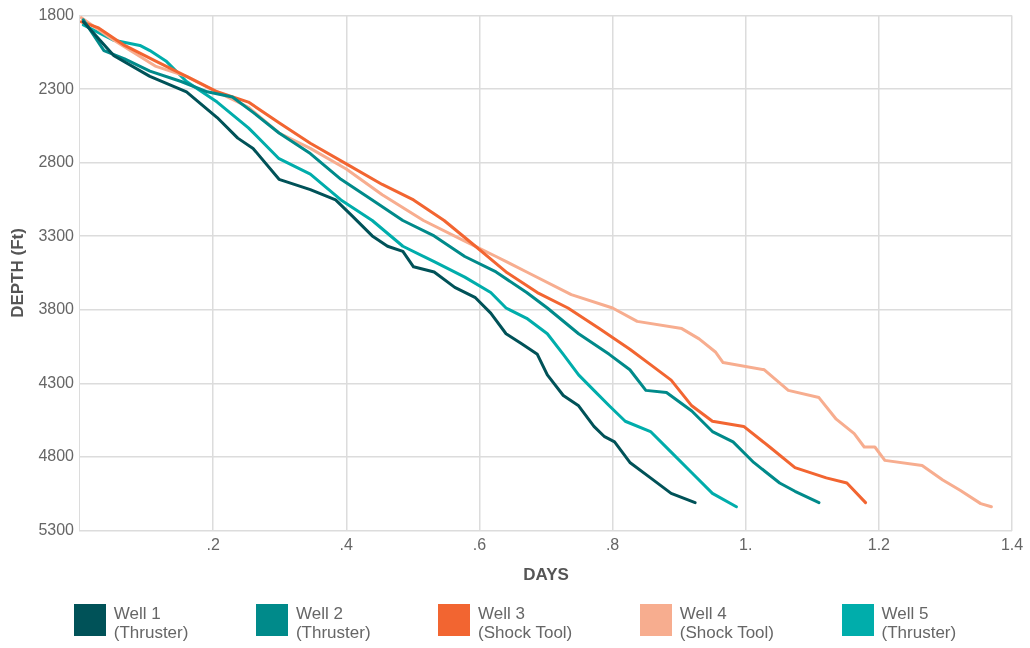 The width and height of the screenshot is (1030, 648). What do you see at coordinates (612, 545) in the screenshot?
I see `x-tick-label: .8` at bounding box center [612, 545].